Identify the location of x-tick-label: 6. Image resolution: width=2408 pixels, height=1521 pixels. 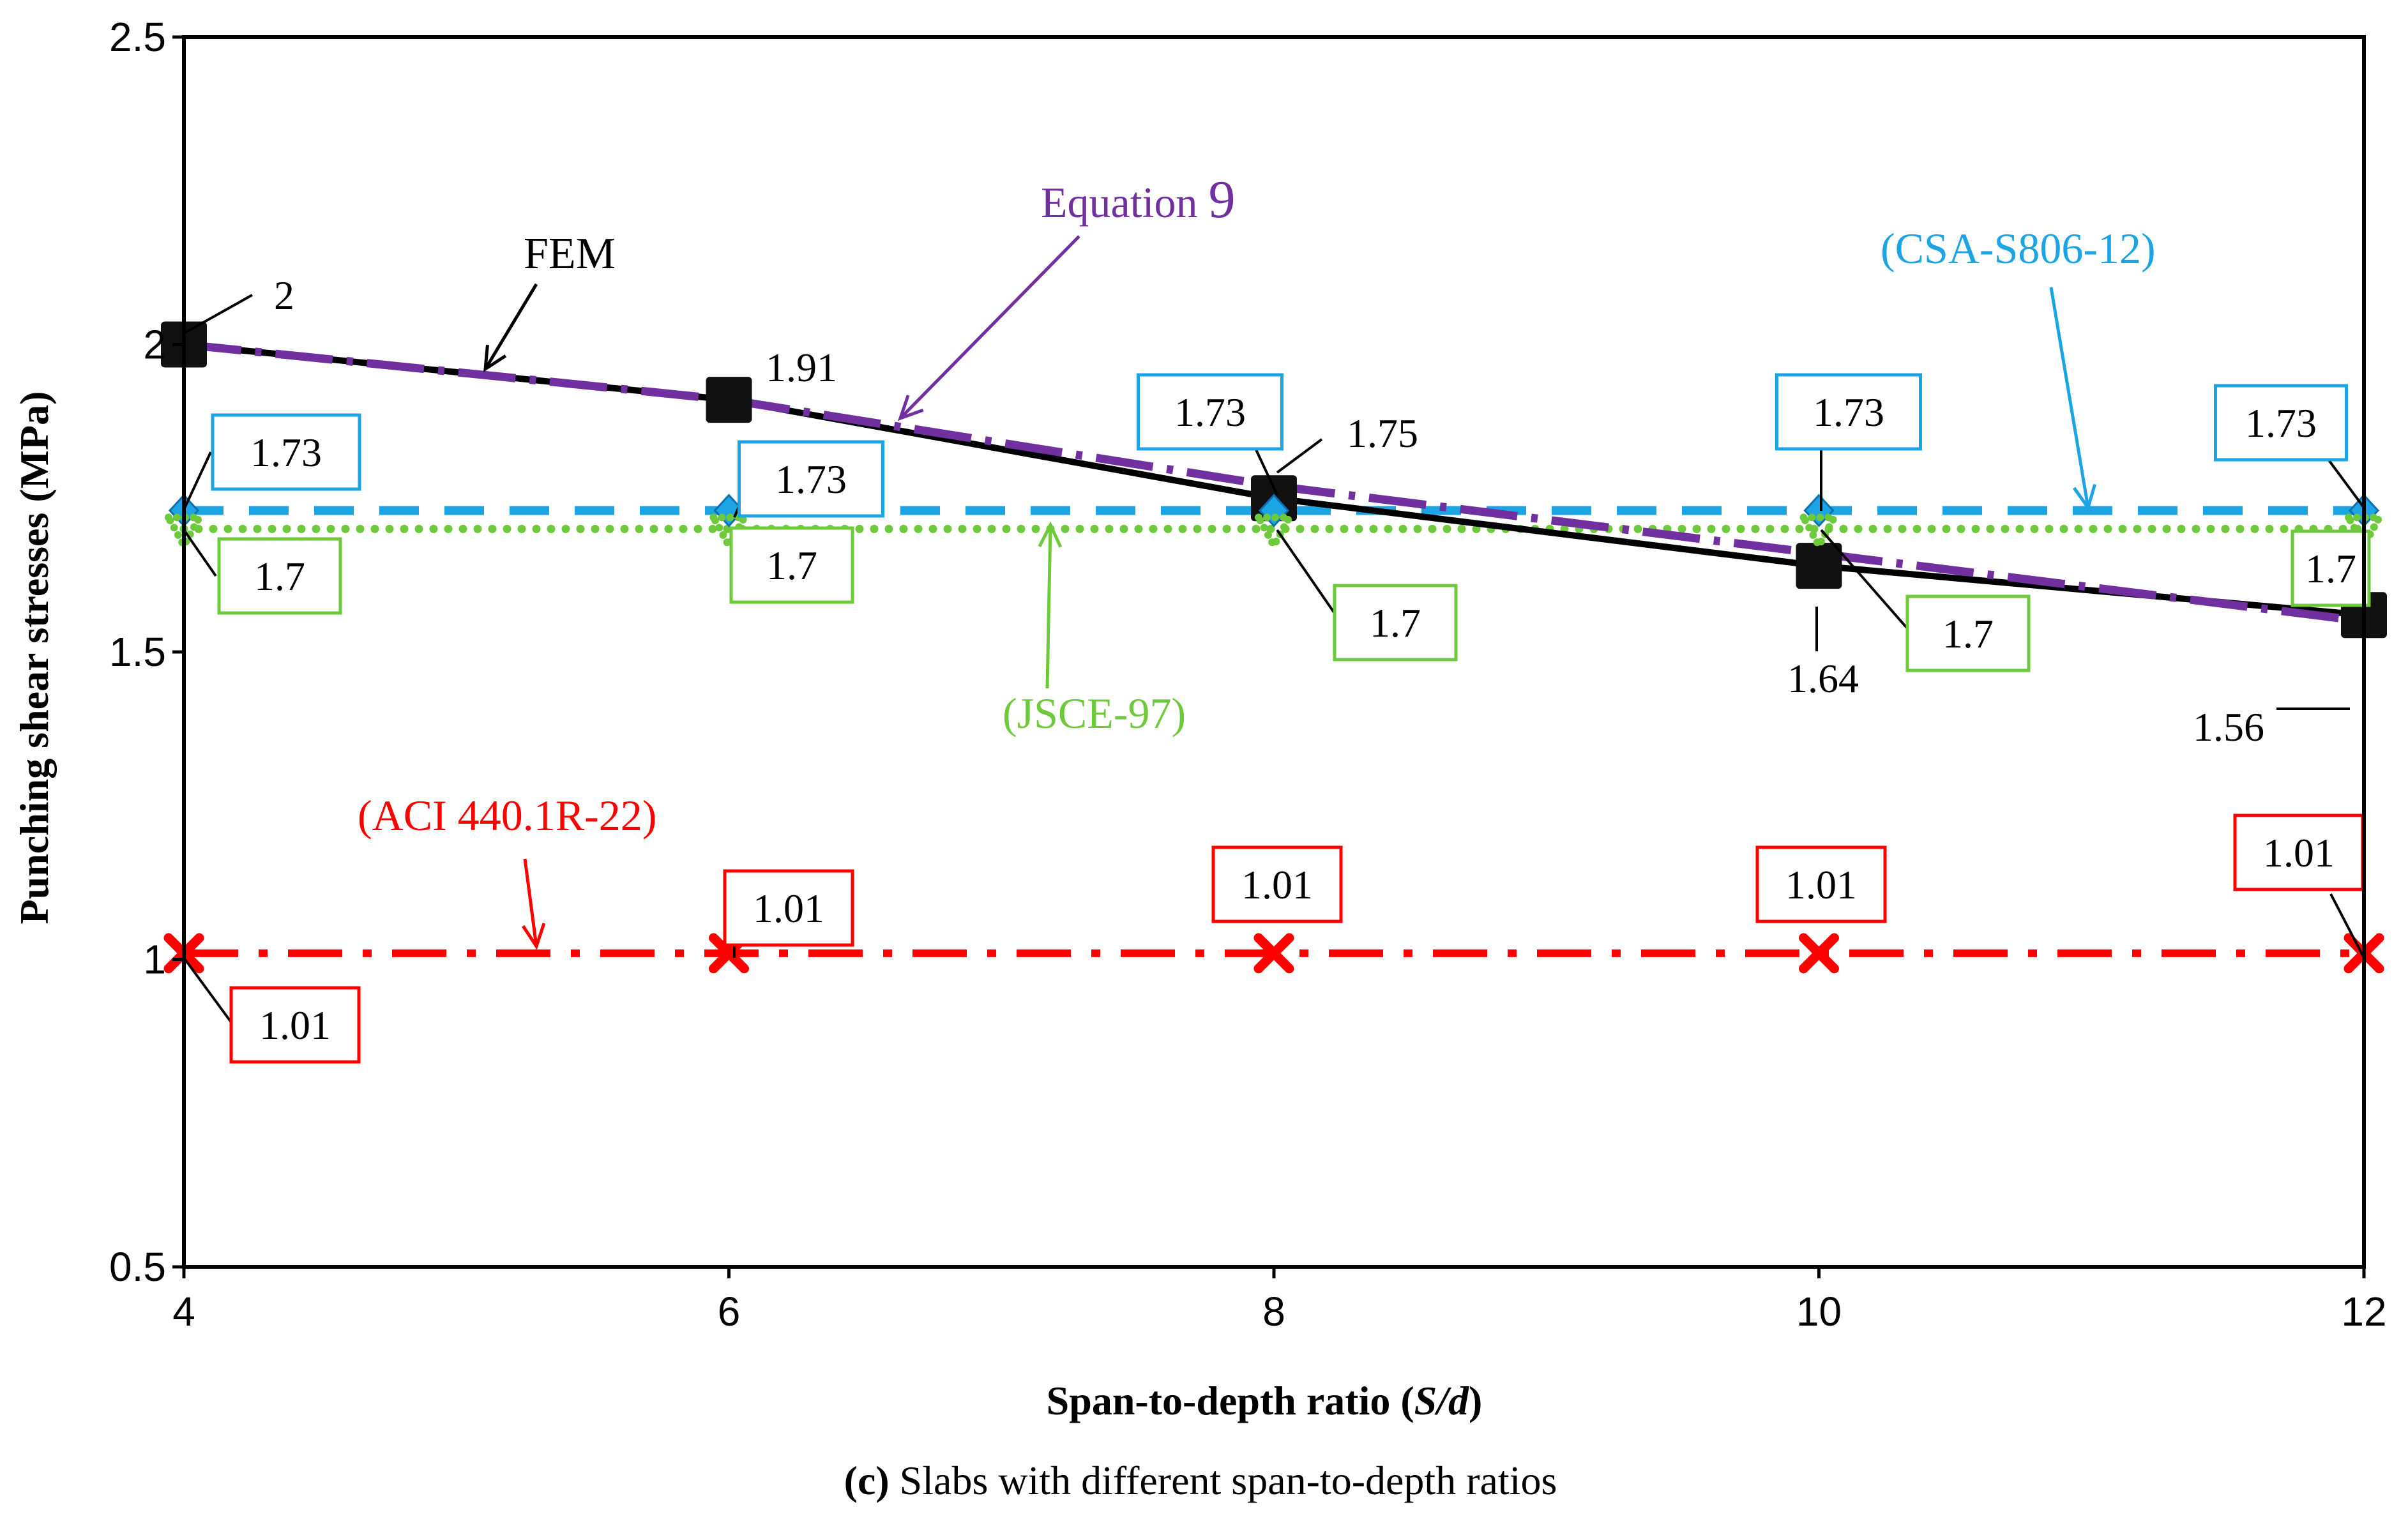
(729, 1312).